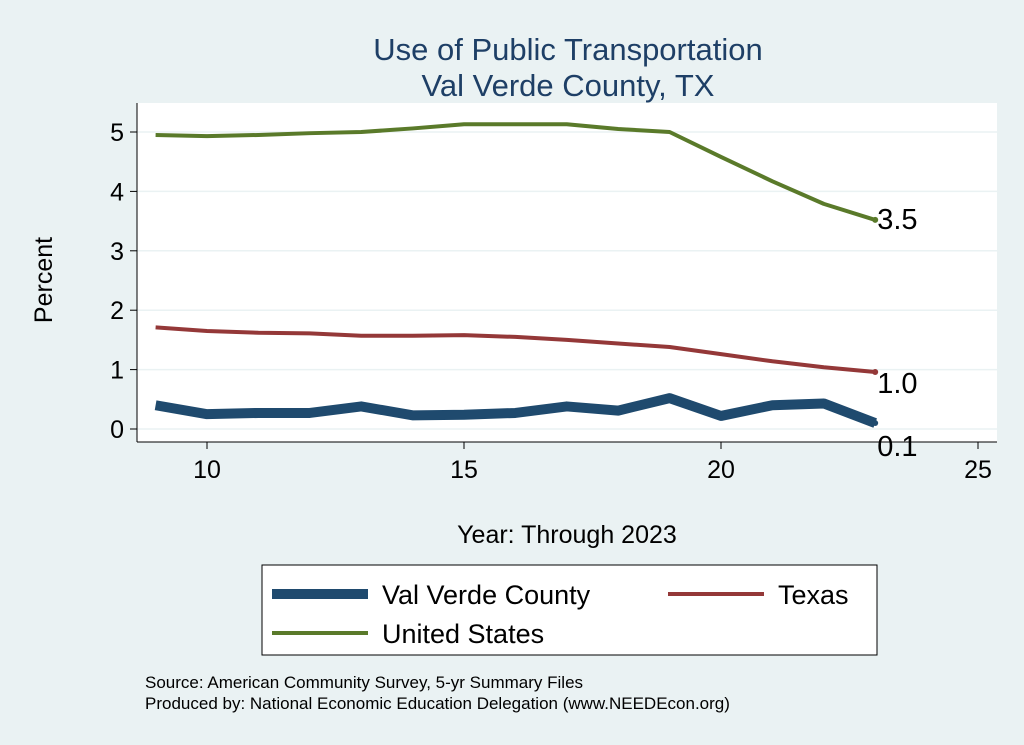 This screenshot has width=1024, height=745. What do you see at coordinates (978, 470) in the screenshot?
I see `x-tick-label: 25` at bounding box center [978, 470].